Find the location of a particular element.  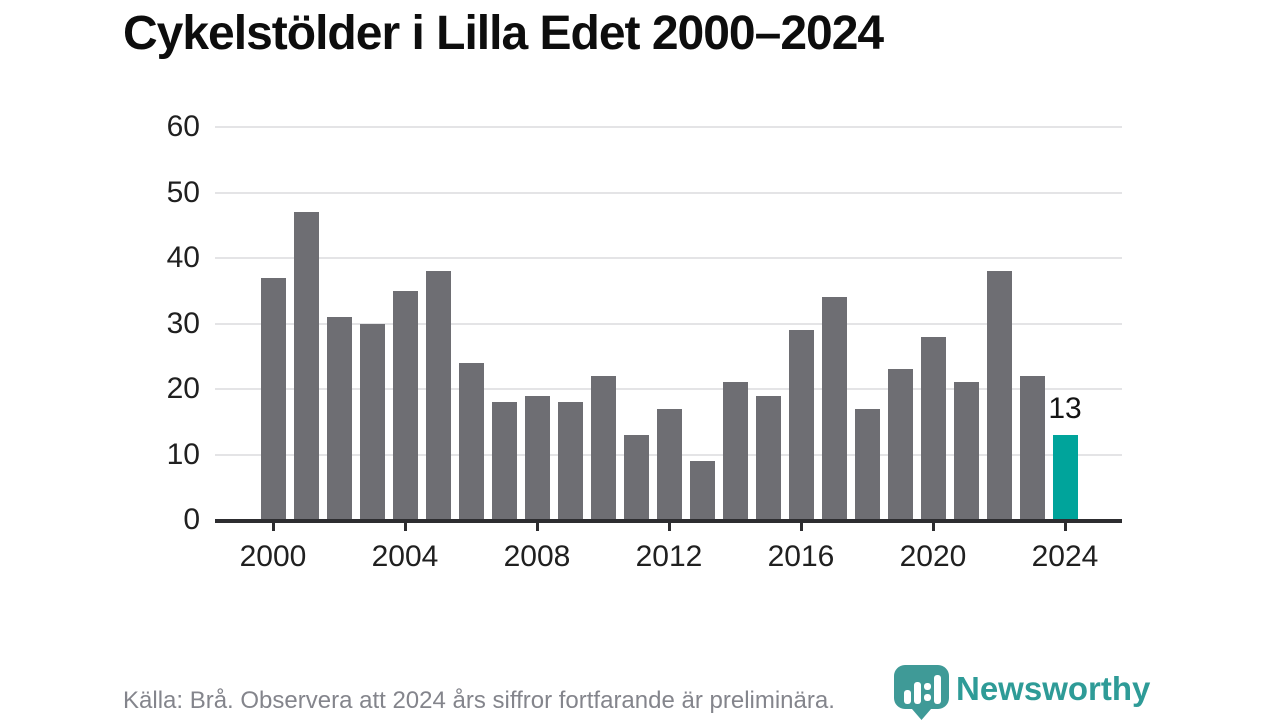

bar-2020 is located at coordinates (933, 428).